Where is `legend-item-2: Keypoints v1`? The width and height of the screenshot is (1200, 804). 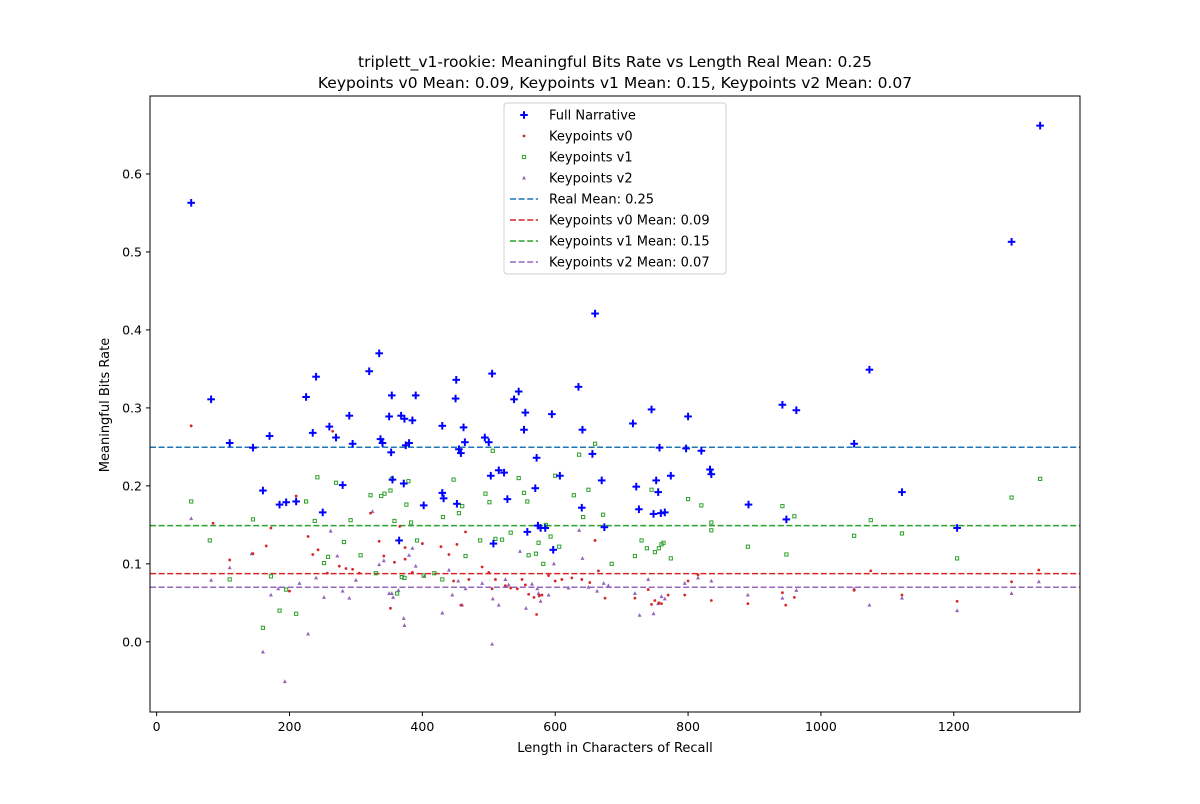
legend-item-2: Keypoints v1 is located at coordinates (577, 158).